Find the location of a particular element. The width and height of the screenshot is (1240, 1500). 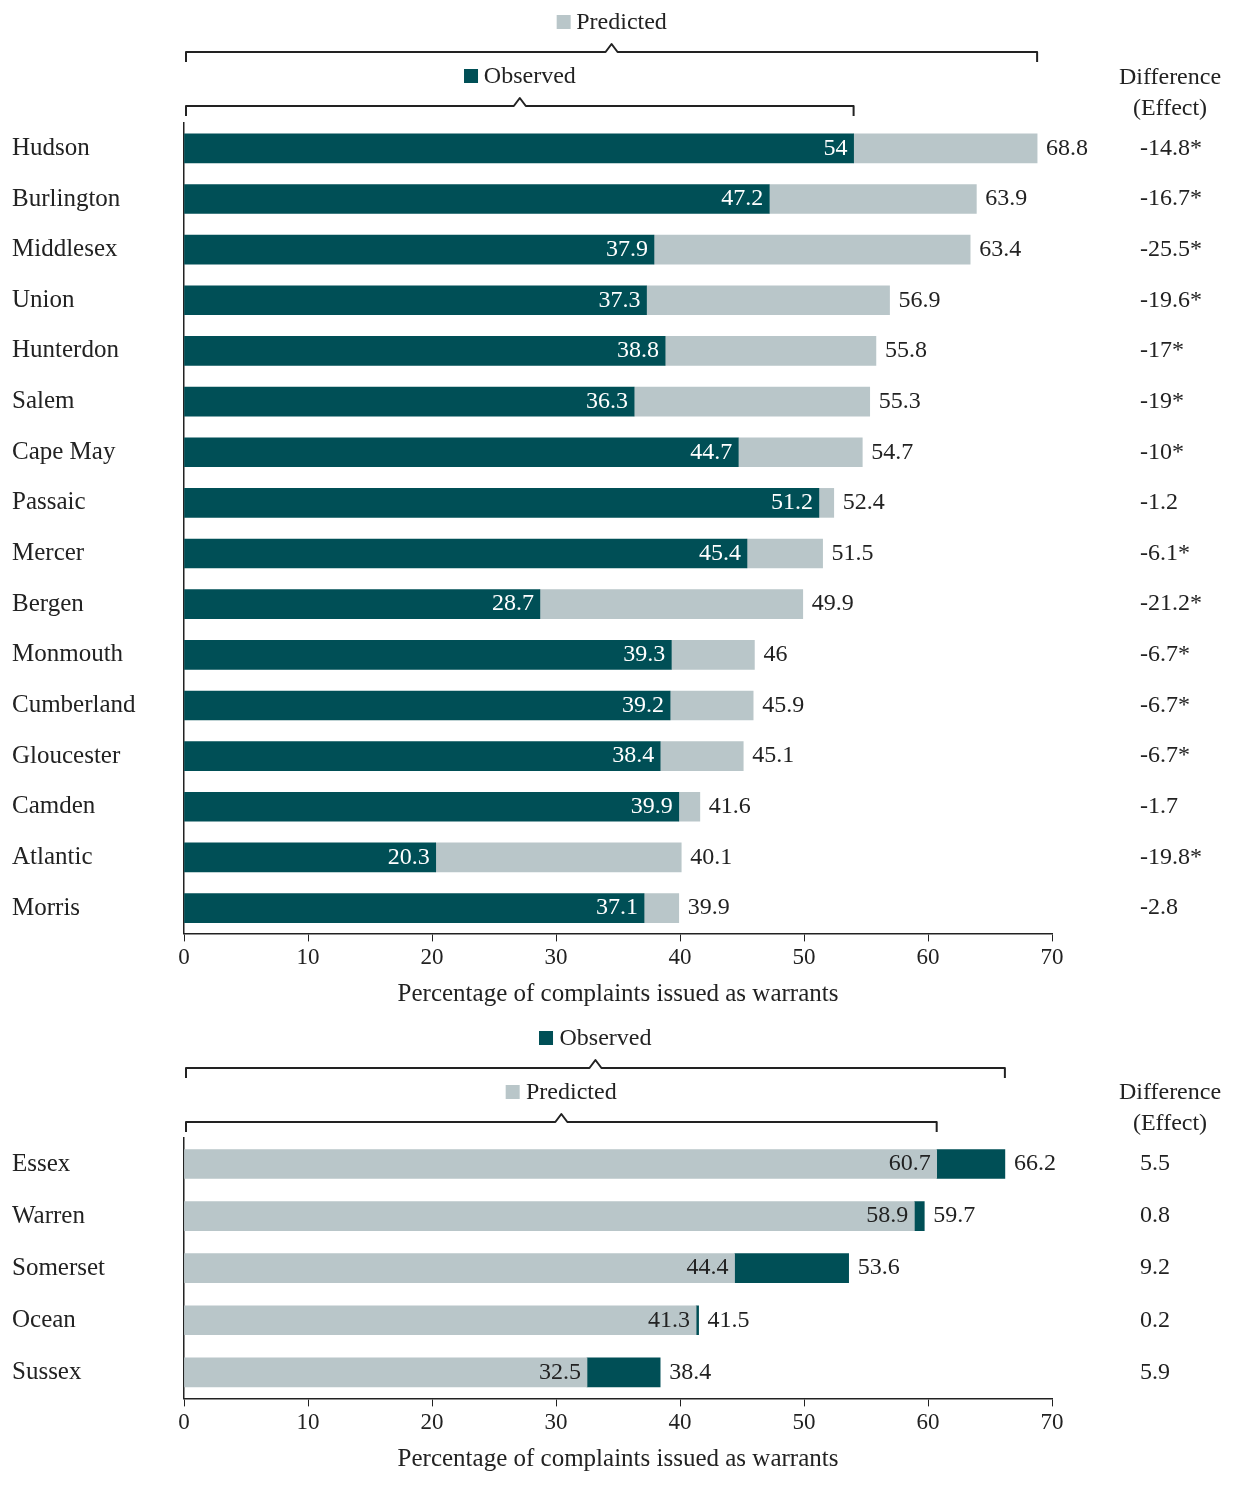

data-label: 45.4 is located at coordinates (719, 551).